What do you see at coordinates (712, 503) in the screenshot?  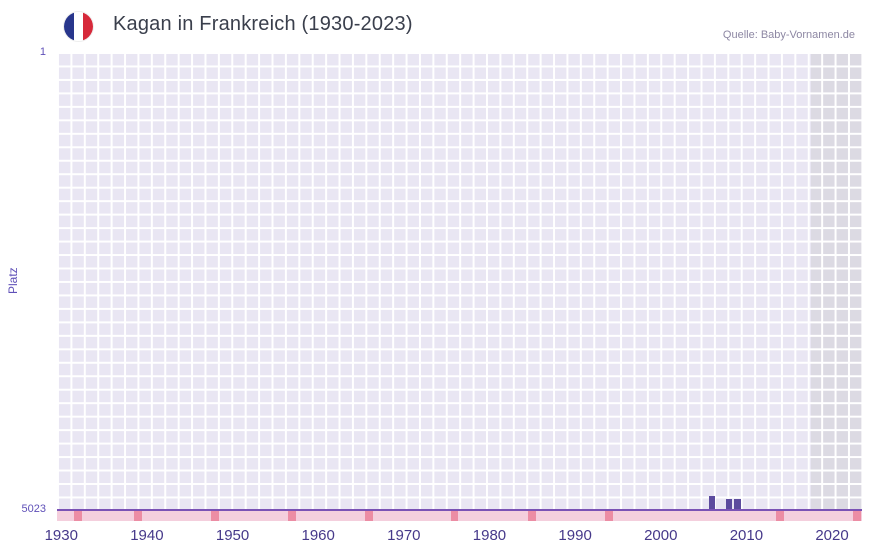 I see `bar-2006` at bounding box center [712, 503].